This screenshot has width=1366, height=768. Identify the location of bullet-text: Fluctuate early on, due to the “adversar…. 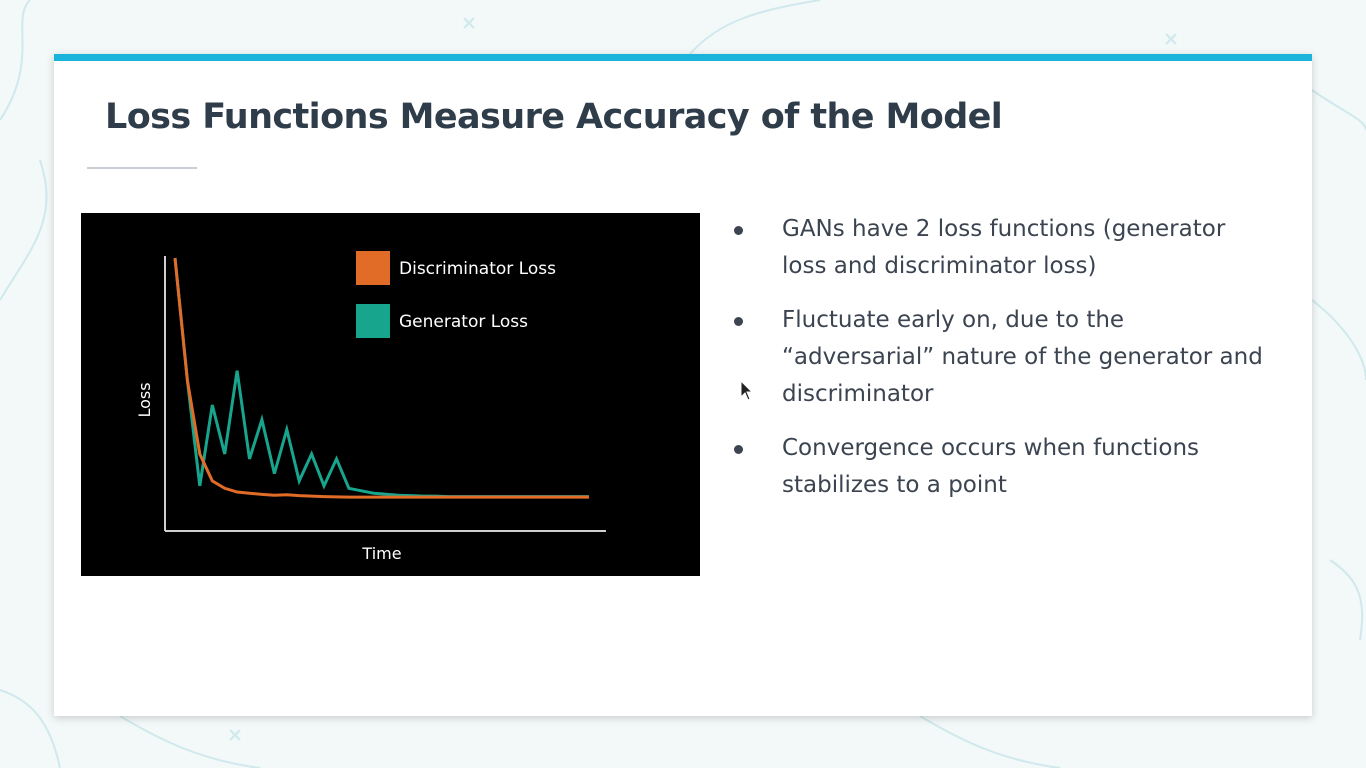
(1022, 357).